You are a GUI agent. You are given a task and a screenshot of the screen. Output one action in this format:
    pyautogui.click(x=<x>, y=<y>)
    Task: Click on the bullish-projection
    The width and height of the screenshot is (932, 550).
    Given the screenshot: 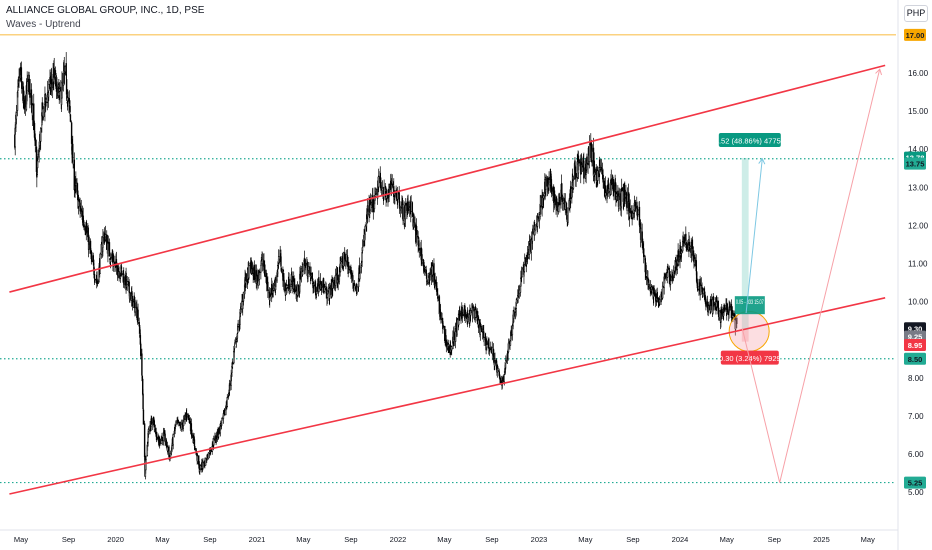 What is the action you would take?
    pyautogui.click(x=754, y=236)
    